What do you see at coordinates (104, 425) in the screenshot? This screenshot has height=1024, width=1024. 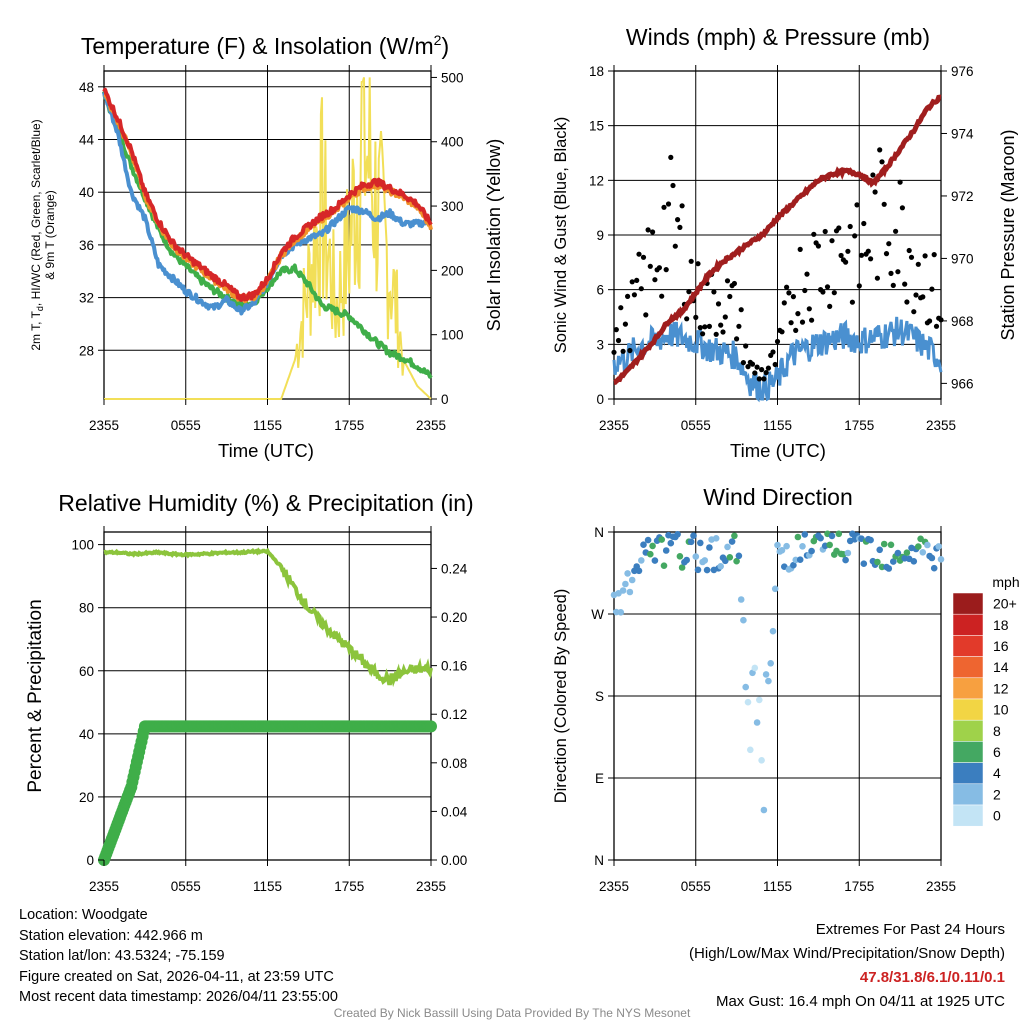 I see `x-tick-label: 2355` at bounding box center [104, 425].